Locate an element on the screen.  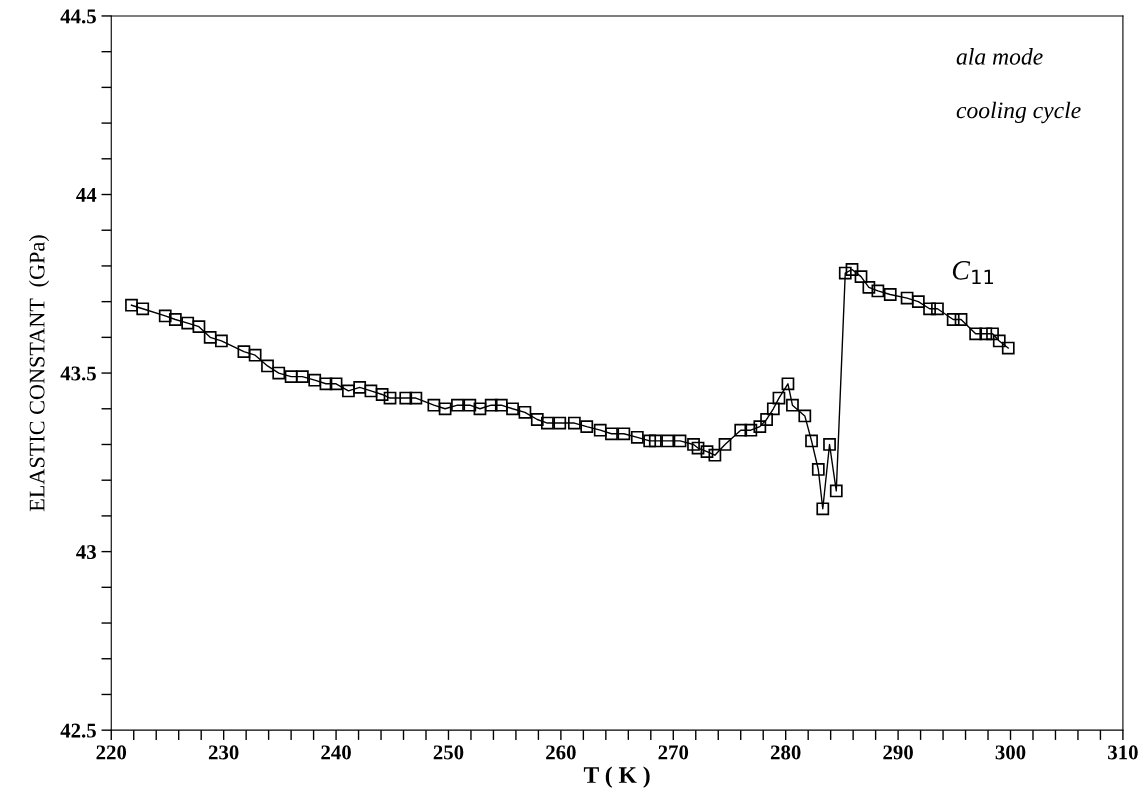
x-axis-title: T ( K ) is located at coordinates (616, 777).